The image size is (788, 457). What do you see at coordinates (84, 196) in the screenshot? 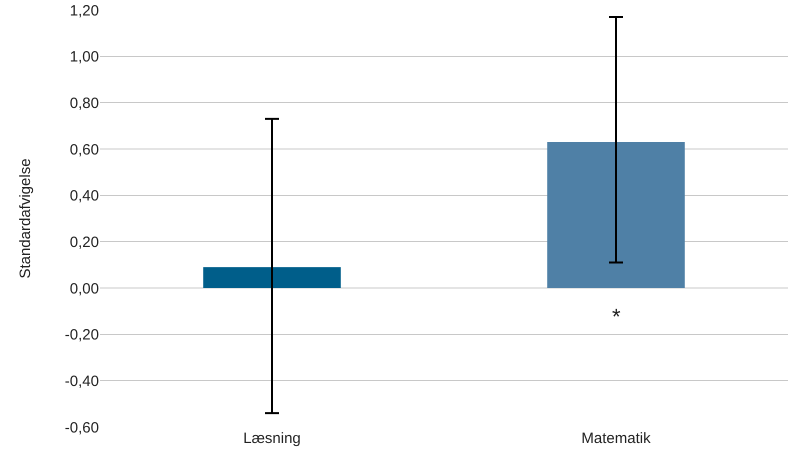
I see `y-tick-label: 0,40` at bounding box center [84, 196].